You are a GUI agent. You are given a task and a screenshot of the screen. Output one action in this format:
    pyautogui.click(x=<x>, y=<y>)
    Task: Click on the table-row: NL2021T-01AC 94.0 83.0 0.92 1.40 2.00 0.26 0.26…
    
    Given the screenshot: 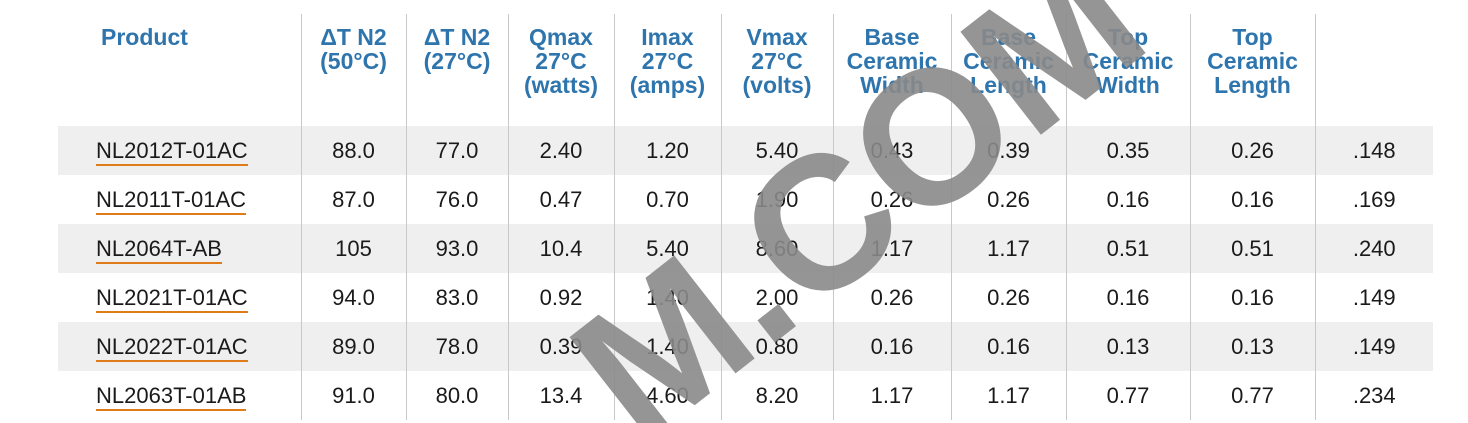 What is the action you would take?
    pyautogui.click(x=745, y=297)
    